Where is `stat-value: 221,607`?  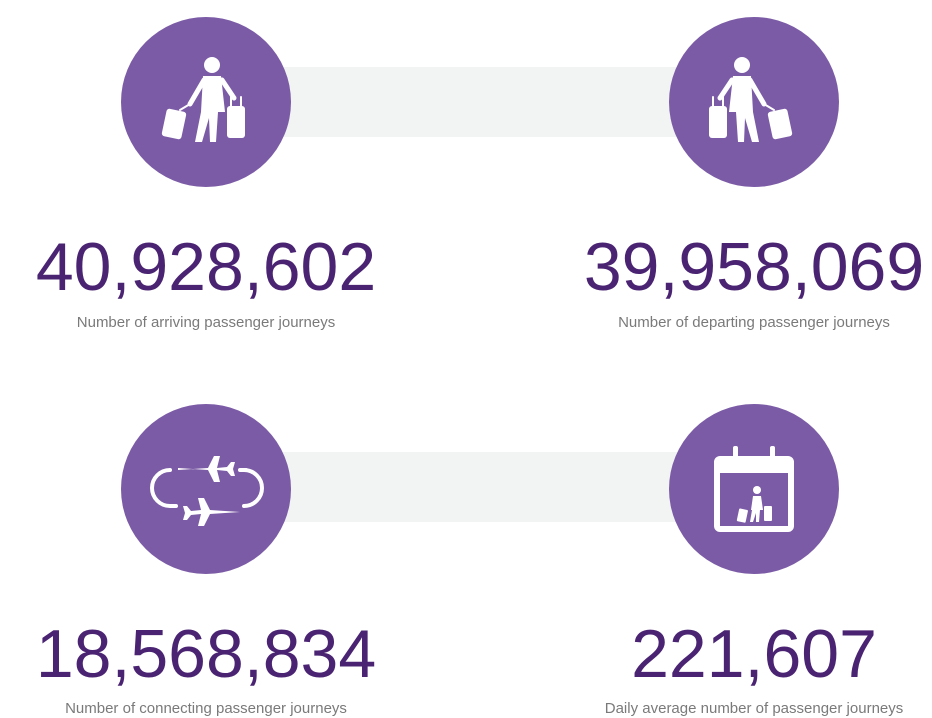
stat-value: 221,607 is located at coordinates (754, 654).